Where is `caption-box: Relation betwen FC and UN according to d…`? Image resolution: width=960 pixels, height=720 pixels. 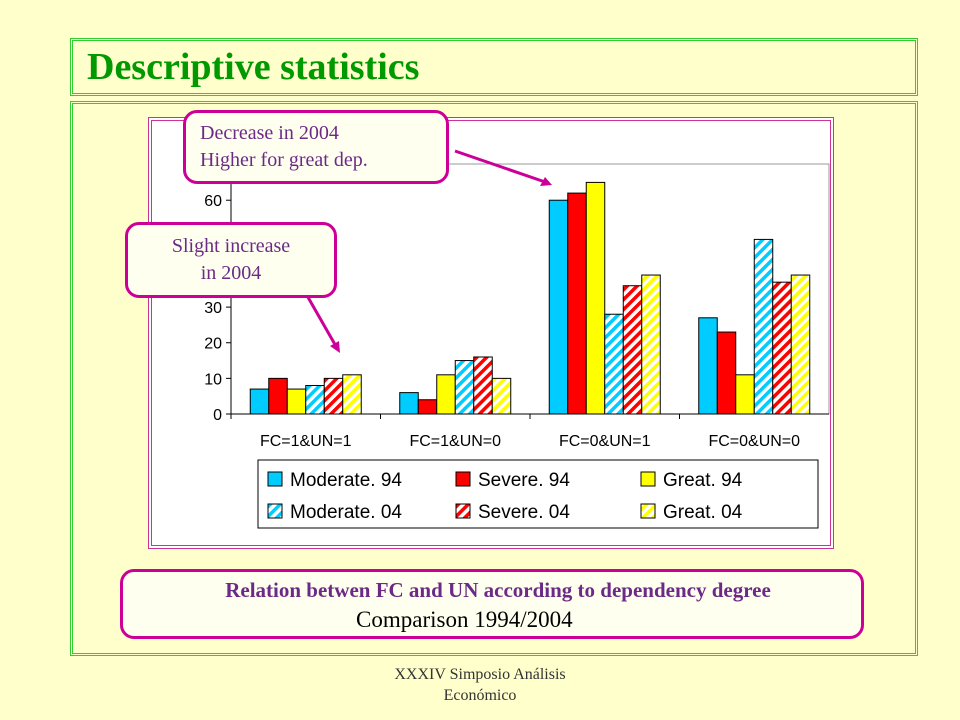 caption-box: Relation betwen FC and UN according to d… is located at coordinates (492, 604).